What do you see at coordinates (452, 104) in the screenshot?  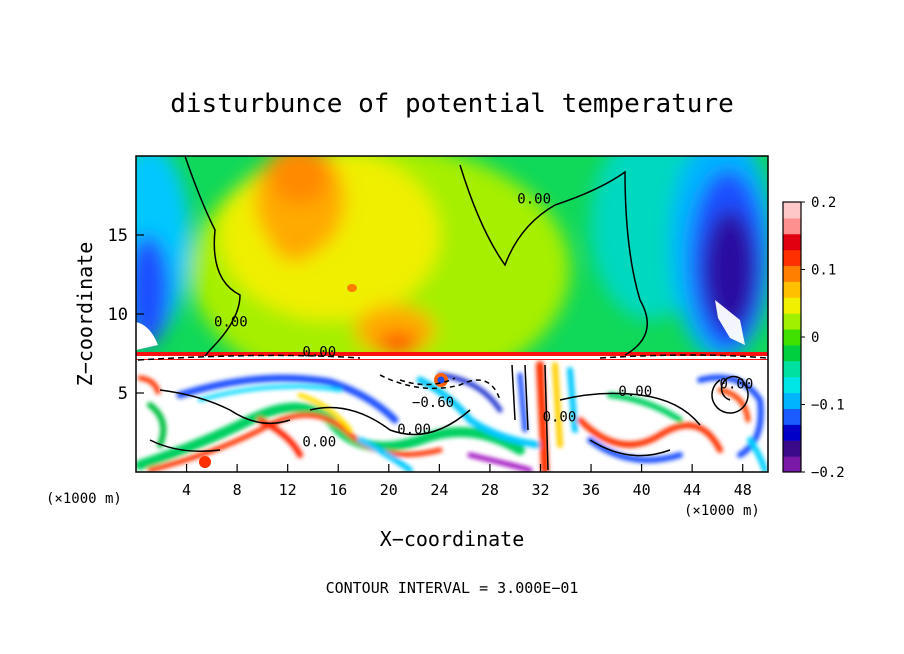 I see `chart-title: disturbunce of potential temperature` at bounding box center [452, 104].